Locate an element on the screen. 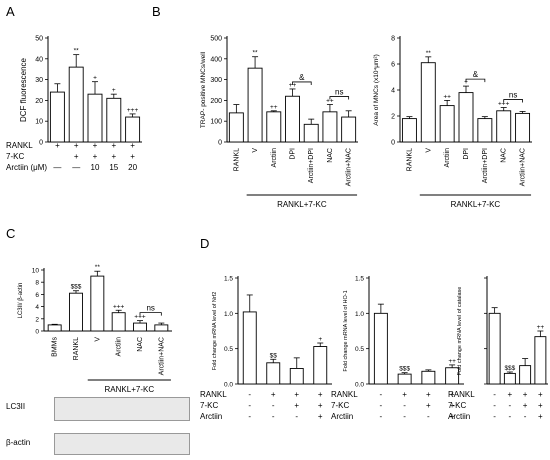 The image size is (550, 460). condition-label-D2-1: 7-KC is located at coordinates (340, 405).